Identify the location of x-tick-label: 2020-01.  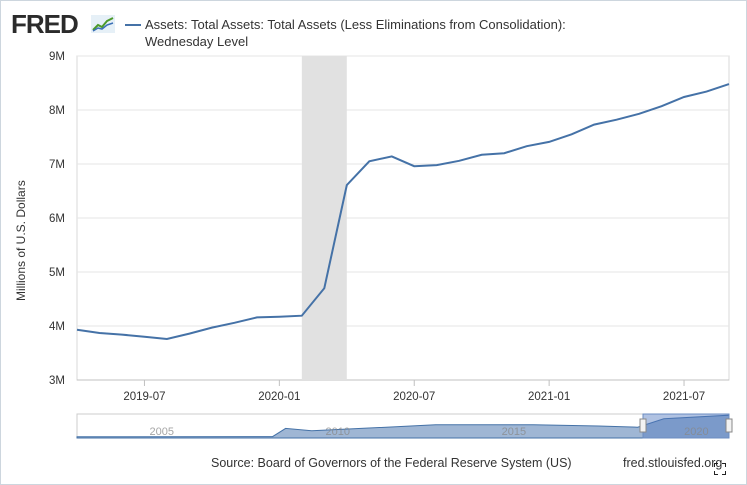
(279, 397).